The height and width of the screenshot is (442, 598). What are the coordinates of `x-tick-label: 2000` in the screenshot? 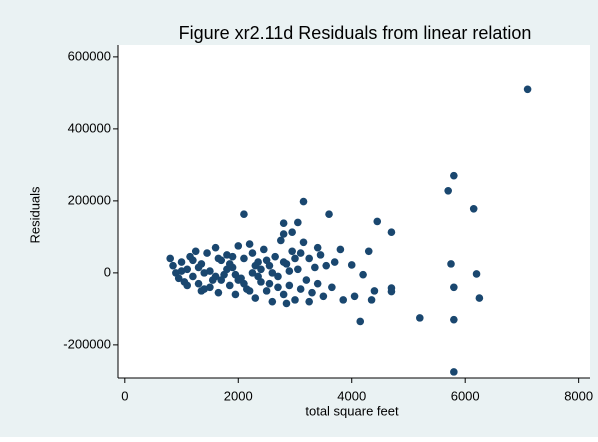 It's located at (238, 395).